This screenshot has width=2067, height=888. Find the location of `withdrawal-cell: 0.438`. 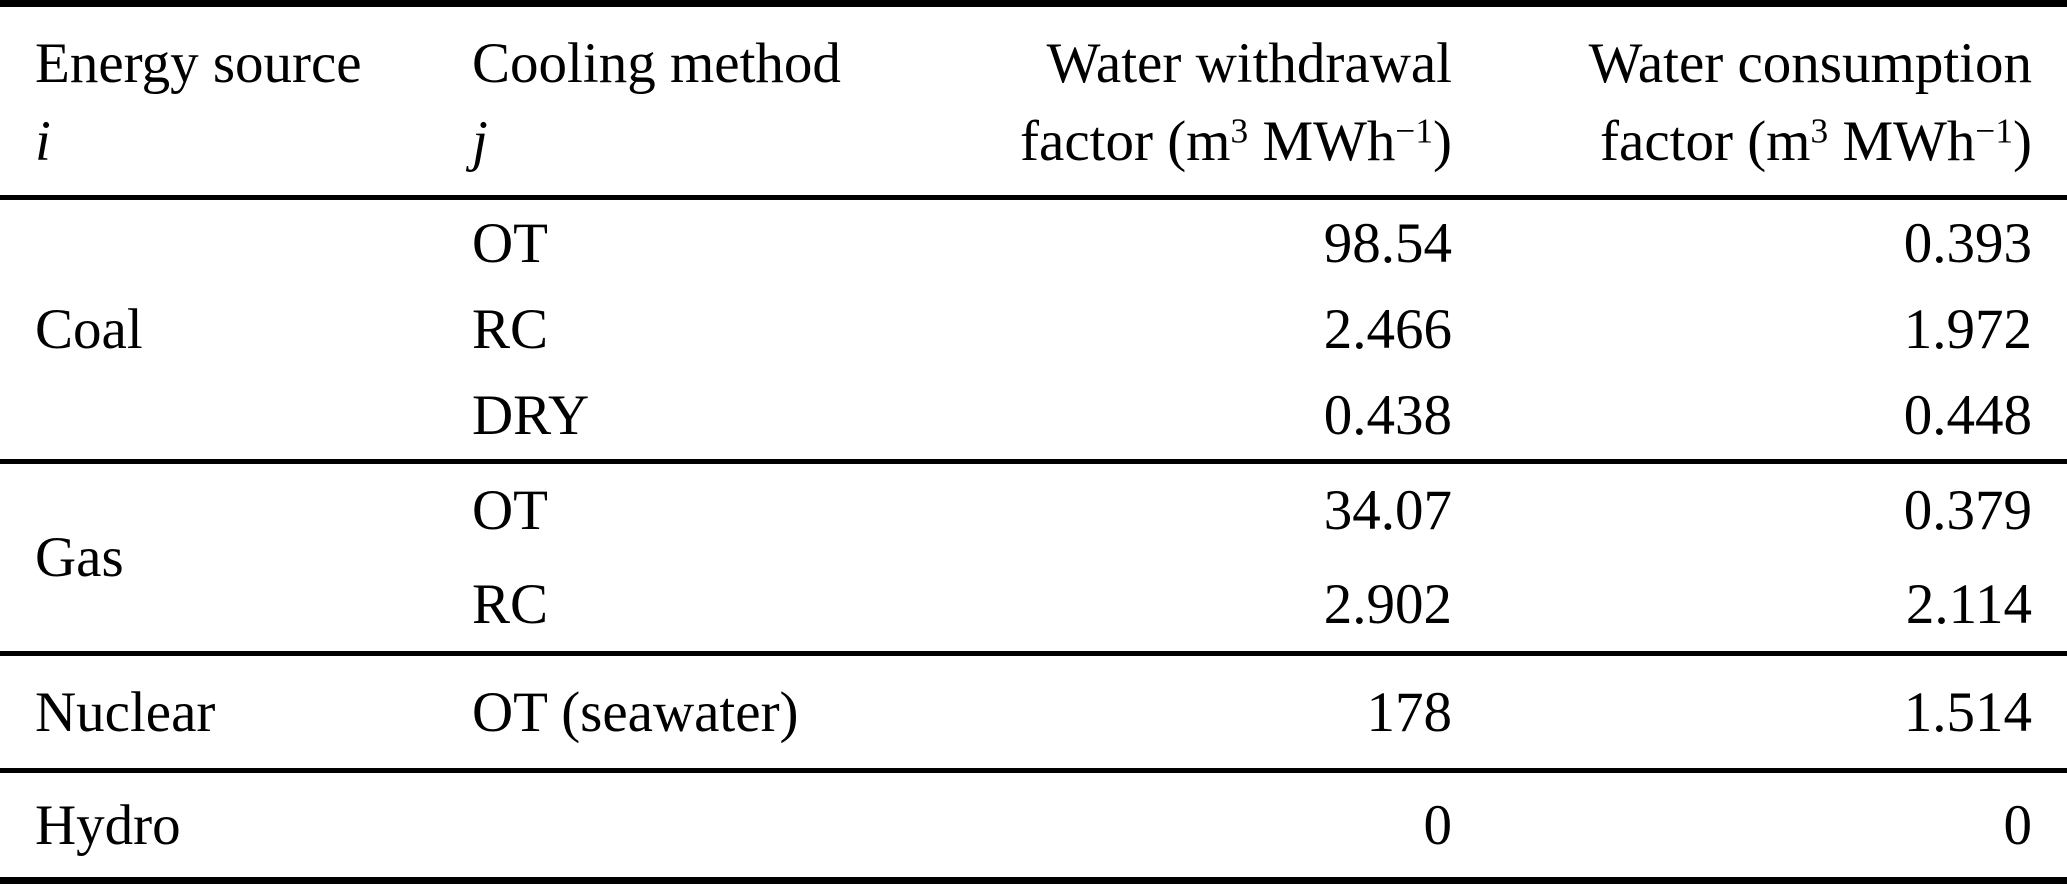

withdrawal-cell: 0.438 is located at coordinates (1387, 416).